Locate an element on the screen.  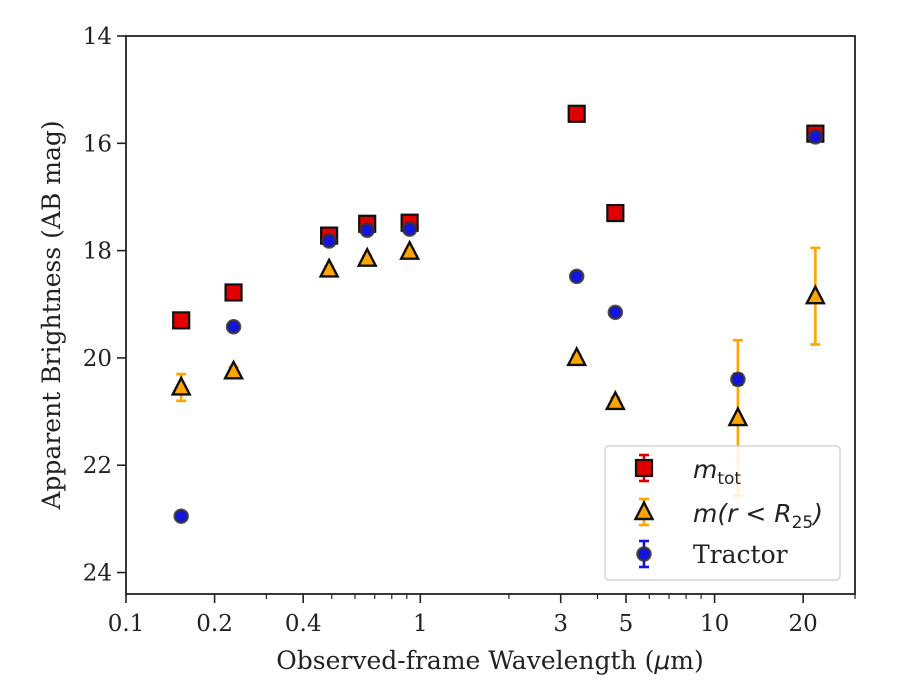
x-tick-label: 0.2 is located at coordinates (214, 624).